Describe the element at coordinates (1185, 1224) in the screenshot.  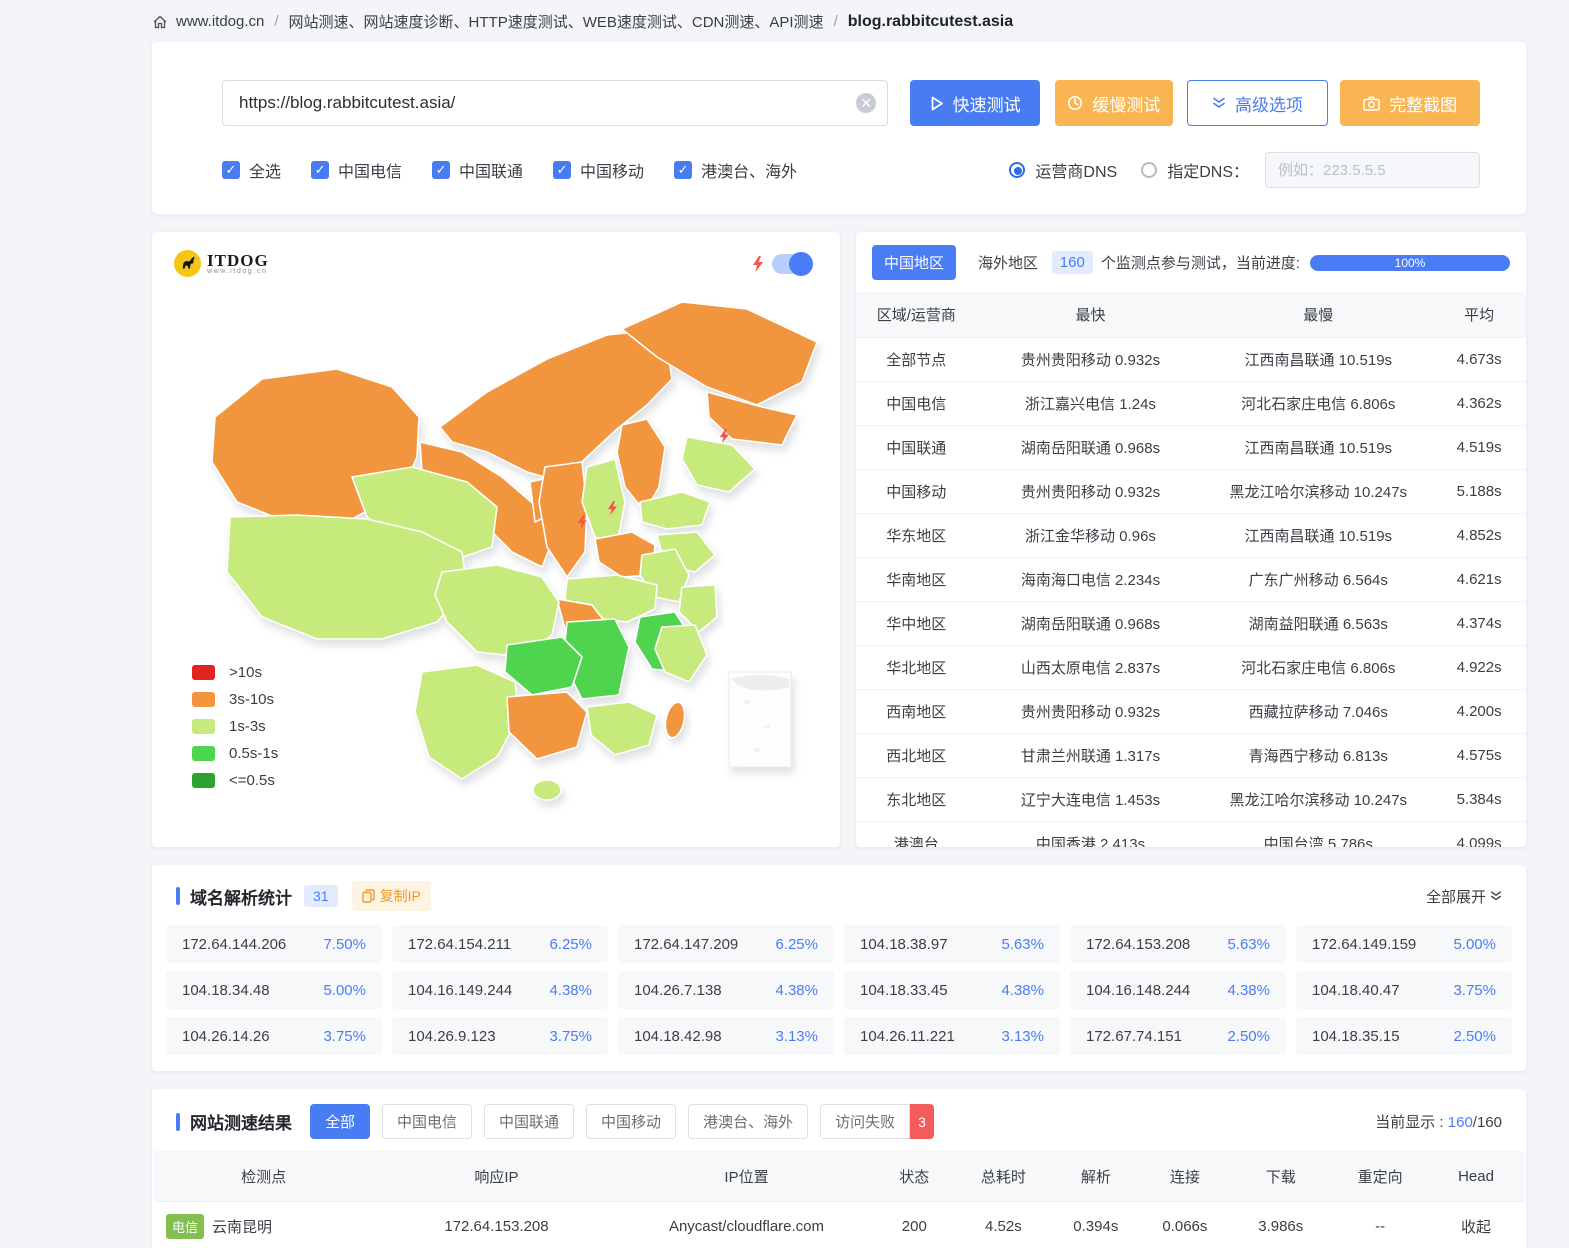
I see `cell-connect-time: 0.066s` at that location.